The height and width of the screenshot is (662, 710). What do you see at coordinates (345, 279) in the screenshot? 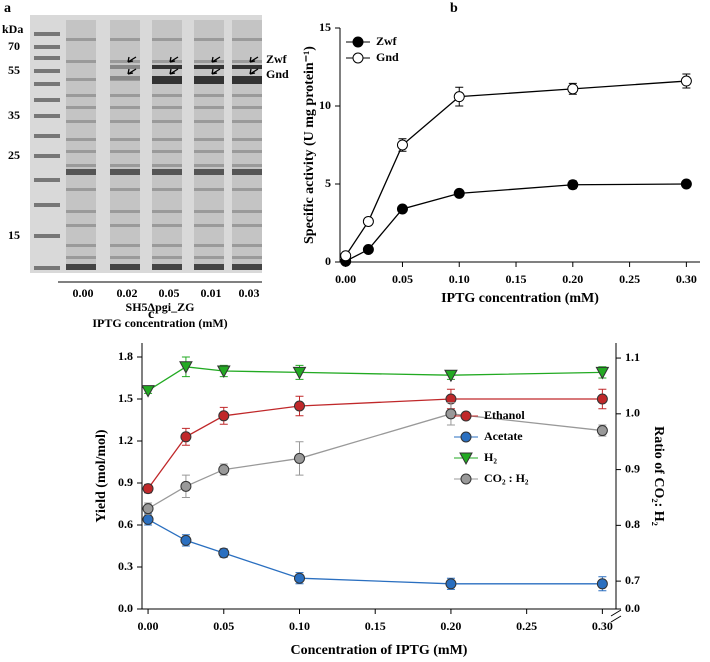
I see `x-tick-label: 0.00` at bounding box center [345, 279].